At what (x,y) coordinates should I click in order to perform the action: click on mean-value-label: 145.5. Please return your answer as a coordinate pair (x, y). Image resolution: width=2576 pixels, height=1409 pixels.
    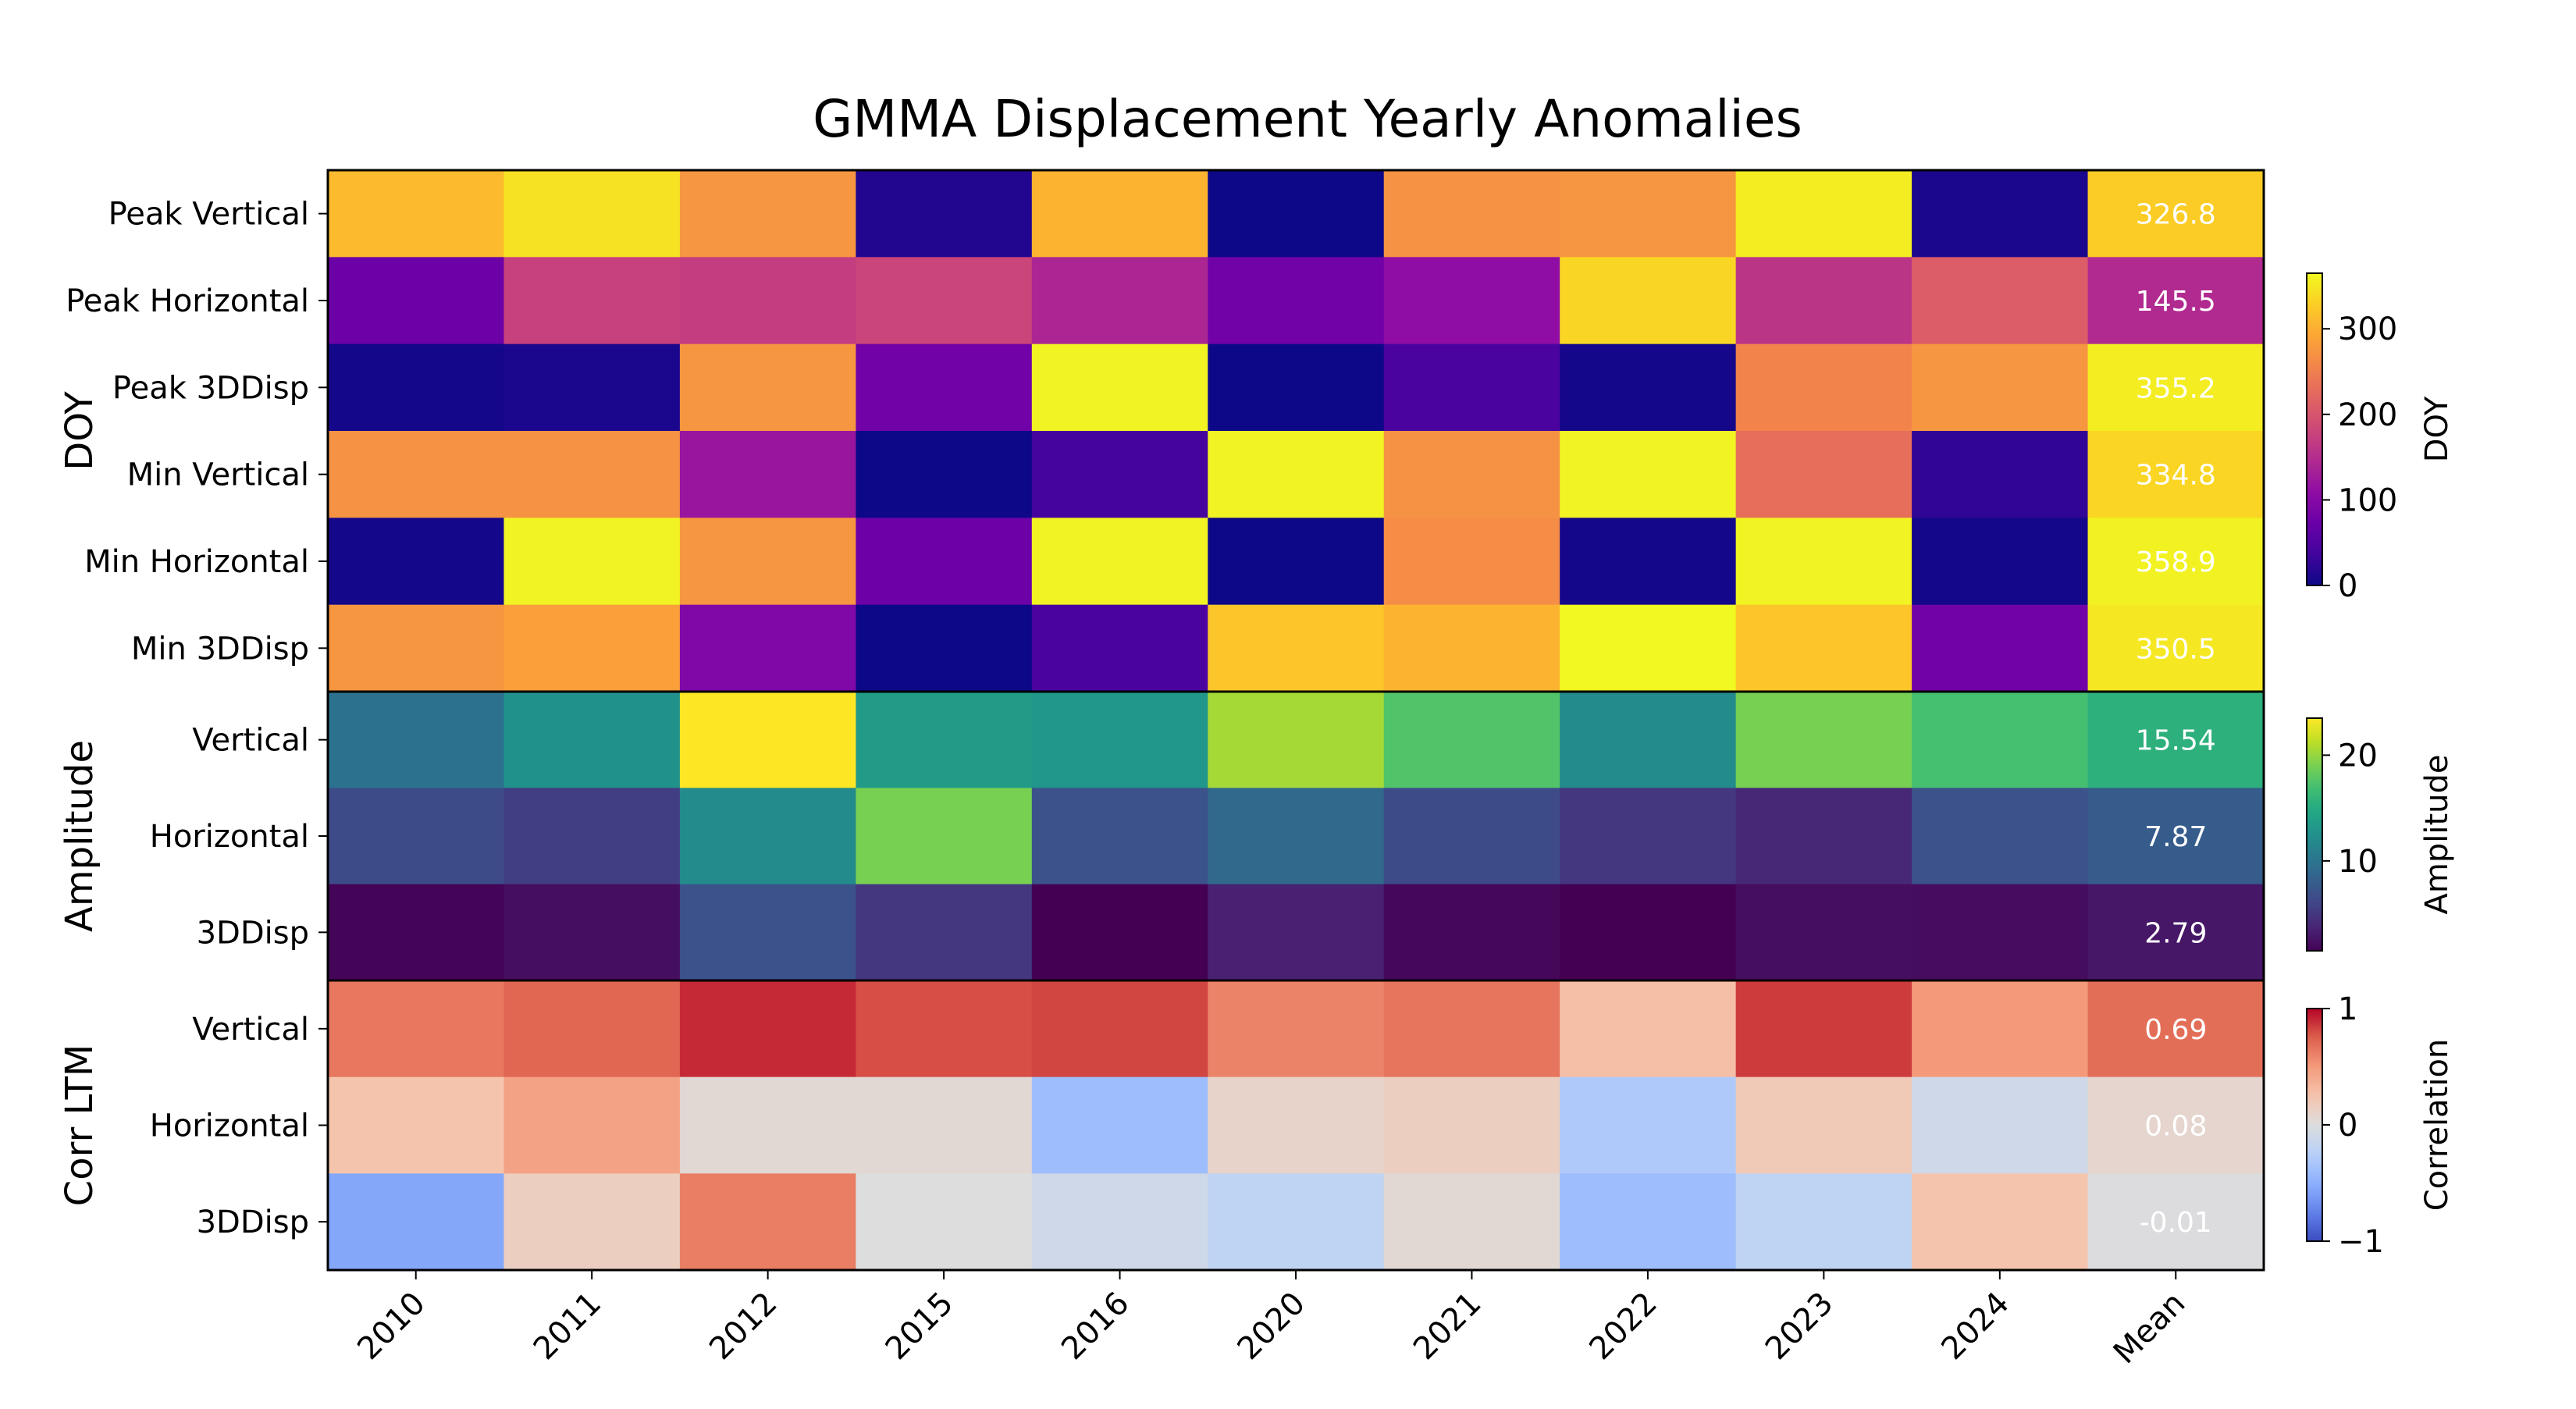
    Looking at the image, I should click on (2176, 302).